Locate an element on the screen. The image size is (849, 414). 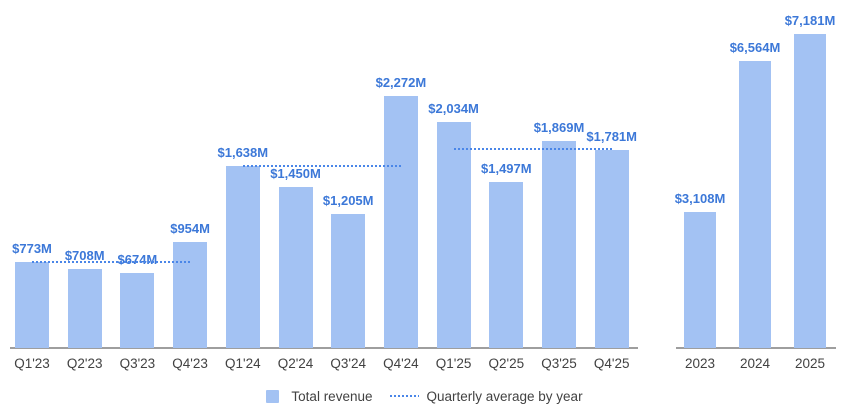
legend-label-quarterly-average: Quarterly average by year is located at coordinates (504, 396).